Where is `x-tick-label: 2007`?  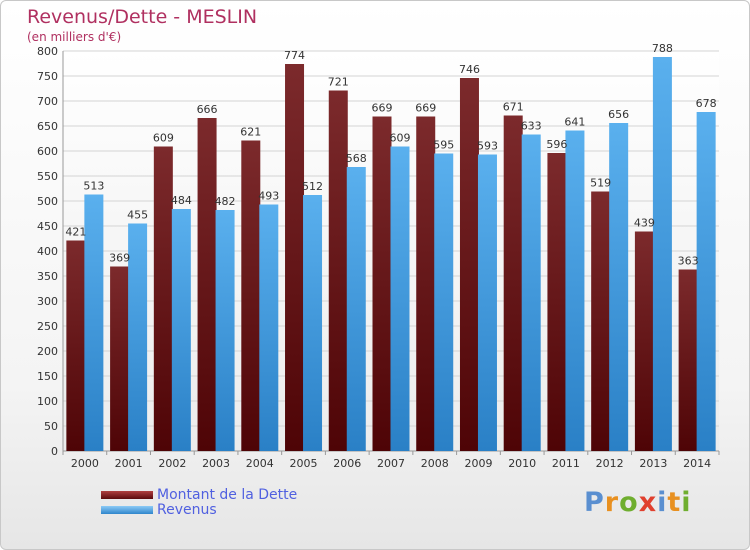
x-tick-label: 2007 is located at coordinates (391, 463).